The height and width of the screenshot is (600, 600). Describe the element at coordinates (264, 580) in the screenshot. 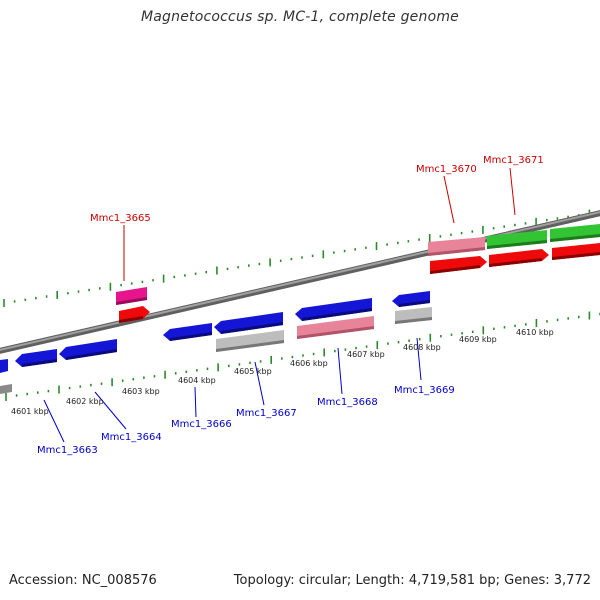

I see `topology-label: Topology:` at that location.